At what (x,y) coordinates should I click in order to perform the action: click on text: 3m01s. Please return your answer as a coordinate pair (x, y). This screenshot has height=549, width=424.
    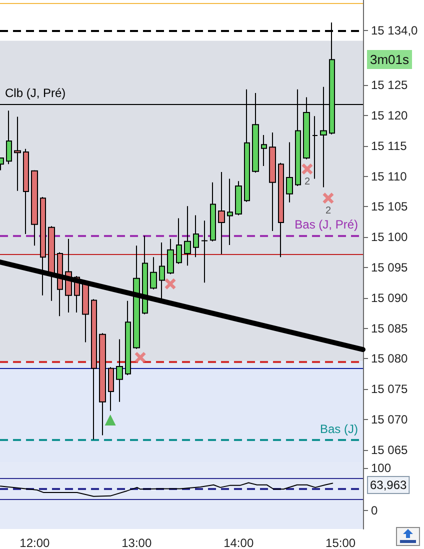
    Looking at the image, I should click on (390, 59).